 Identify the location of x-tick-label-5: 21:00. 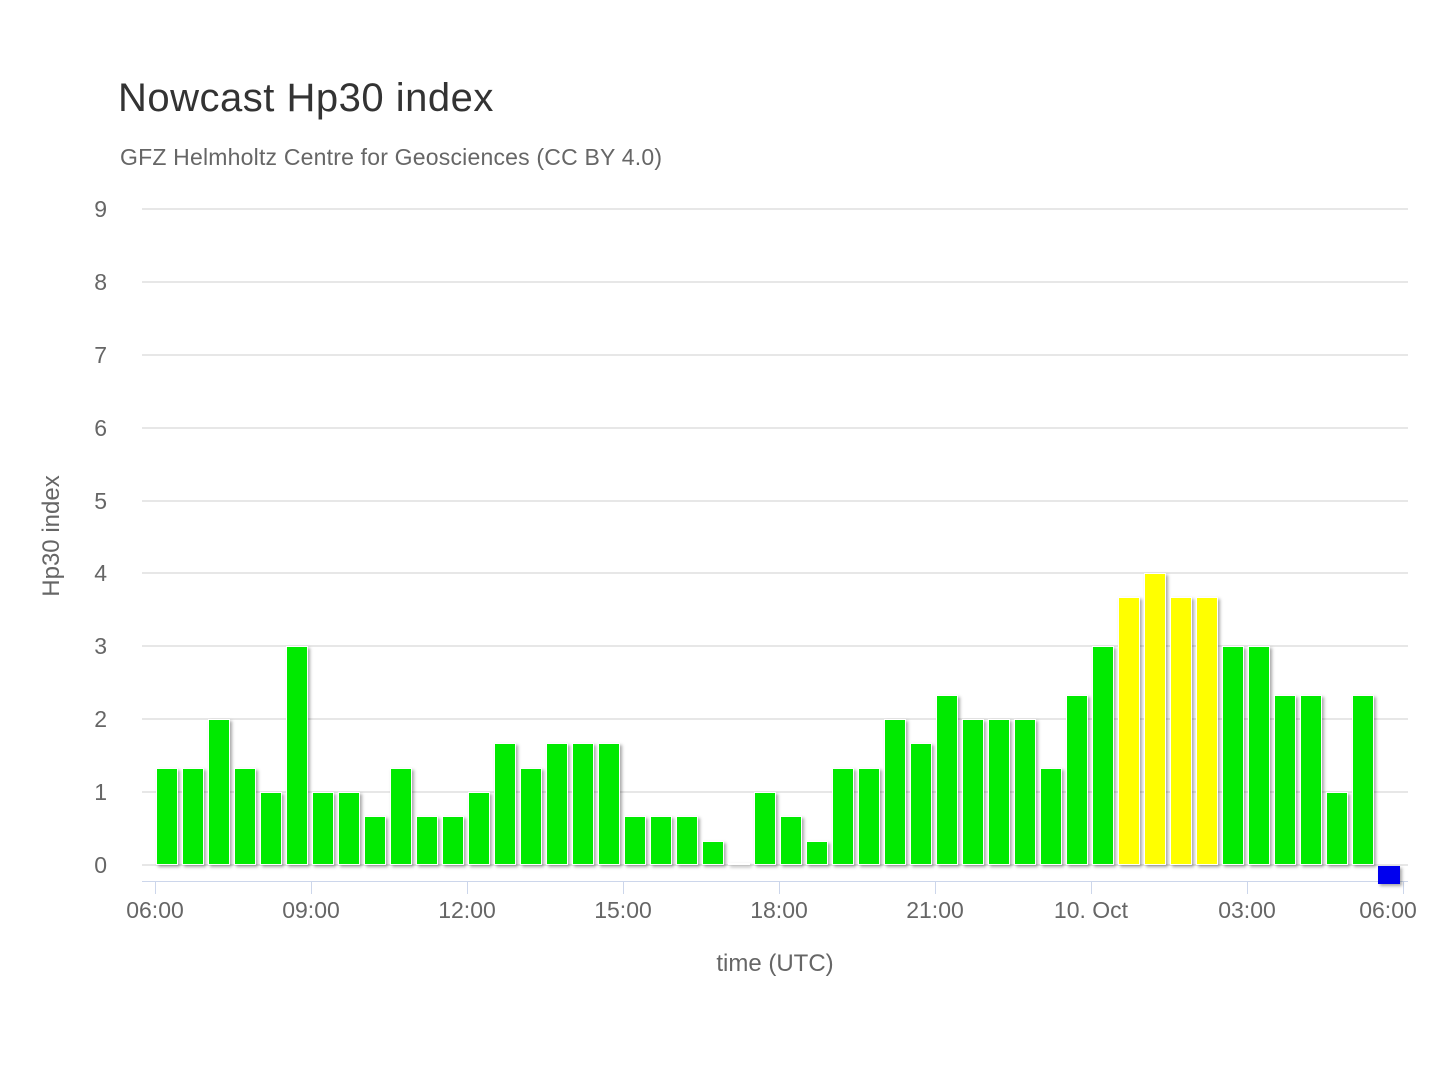
(935, 910).